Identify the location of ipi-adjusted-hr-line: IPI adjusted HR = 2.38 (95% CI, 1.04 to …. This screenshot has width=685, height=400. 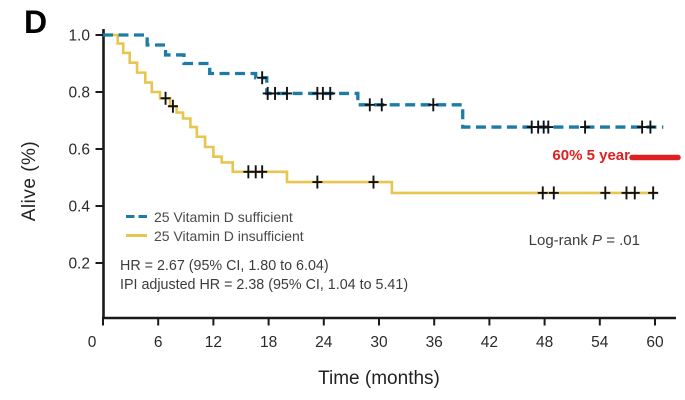
(264, 284).